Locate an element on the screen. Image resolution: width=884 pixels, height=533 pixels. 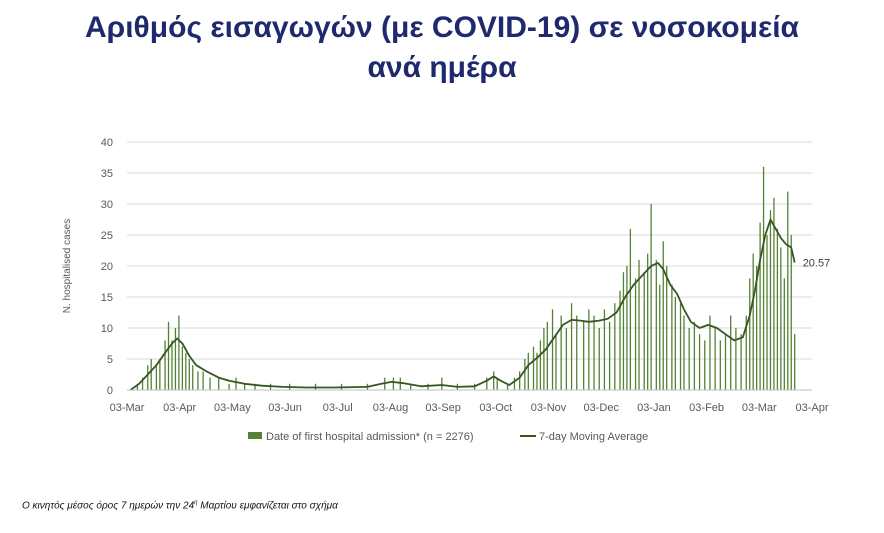
y-axis-label: N. hospitalised cases is located at coordinates (67, 266).